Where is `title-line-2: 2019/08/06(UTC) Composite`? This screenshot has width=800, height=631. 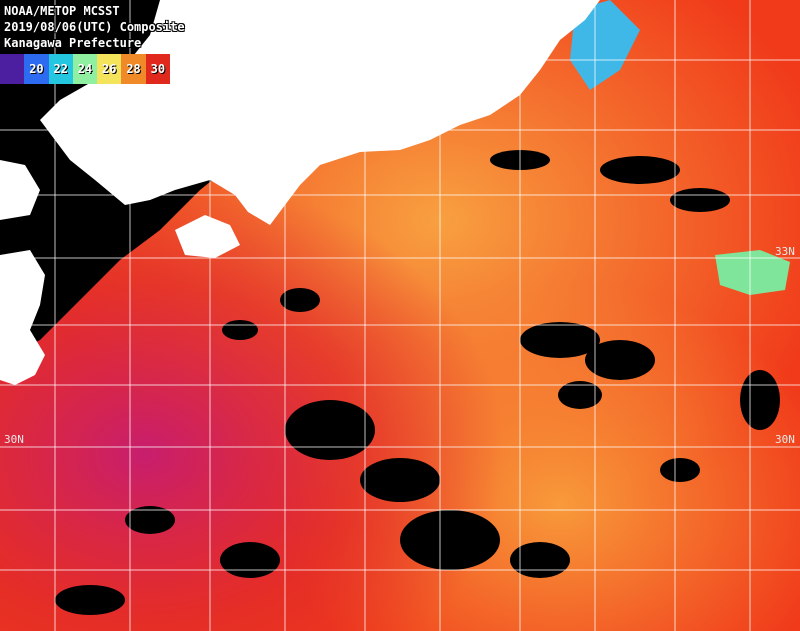
title-line-2: 2019/08/06(UTC) Composite is located at coordinates (94, 27).